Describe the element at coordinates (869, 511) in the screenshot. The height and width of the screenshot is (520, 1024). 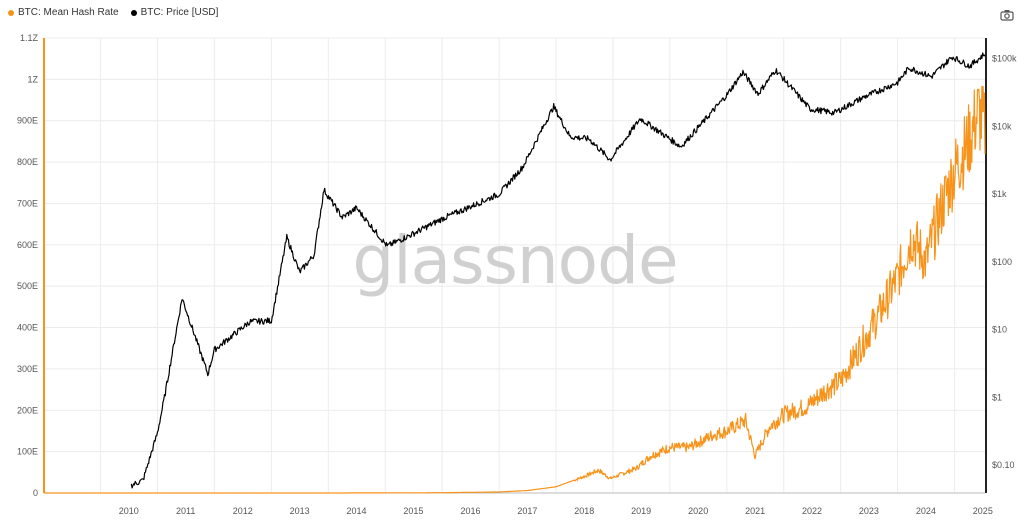
I see `x-tick-label: 2023` at that location.